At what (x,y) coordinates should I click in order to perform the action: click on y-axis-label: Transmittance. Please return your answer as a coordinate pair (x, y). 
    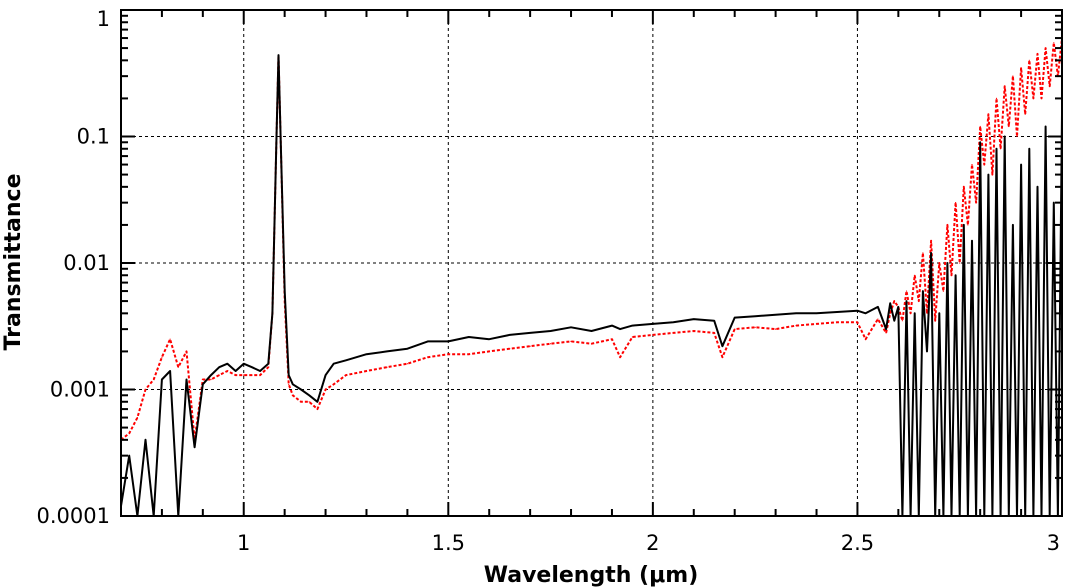
    Looking at the image, I should click on (13, 261).